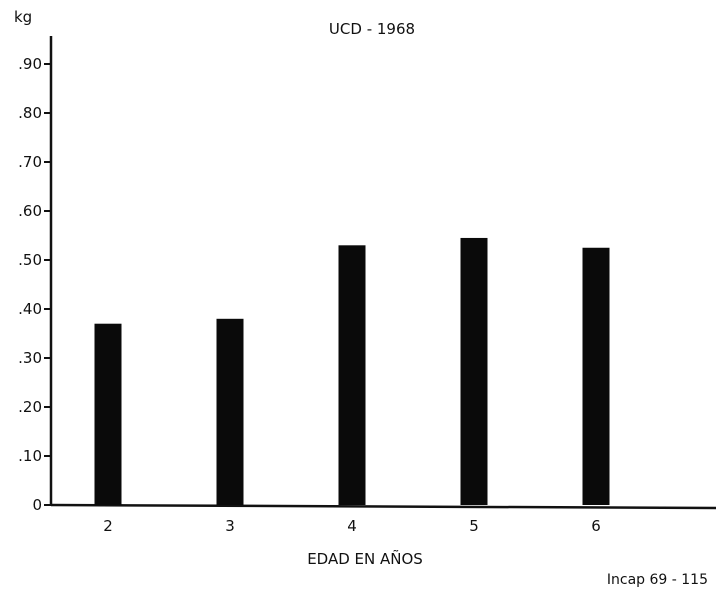 This screenshot has width=718, height=592. What do you see at coordinates (596, 526) in the screenshot?
I see `x-tick-label: 6` at bounding box center [596, 526].